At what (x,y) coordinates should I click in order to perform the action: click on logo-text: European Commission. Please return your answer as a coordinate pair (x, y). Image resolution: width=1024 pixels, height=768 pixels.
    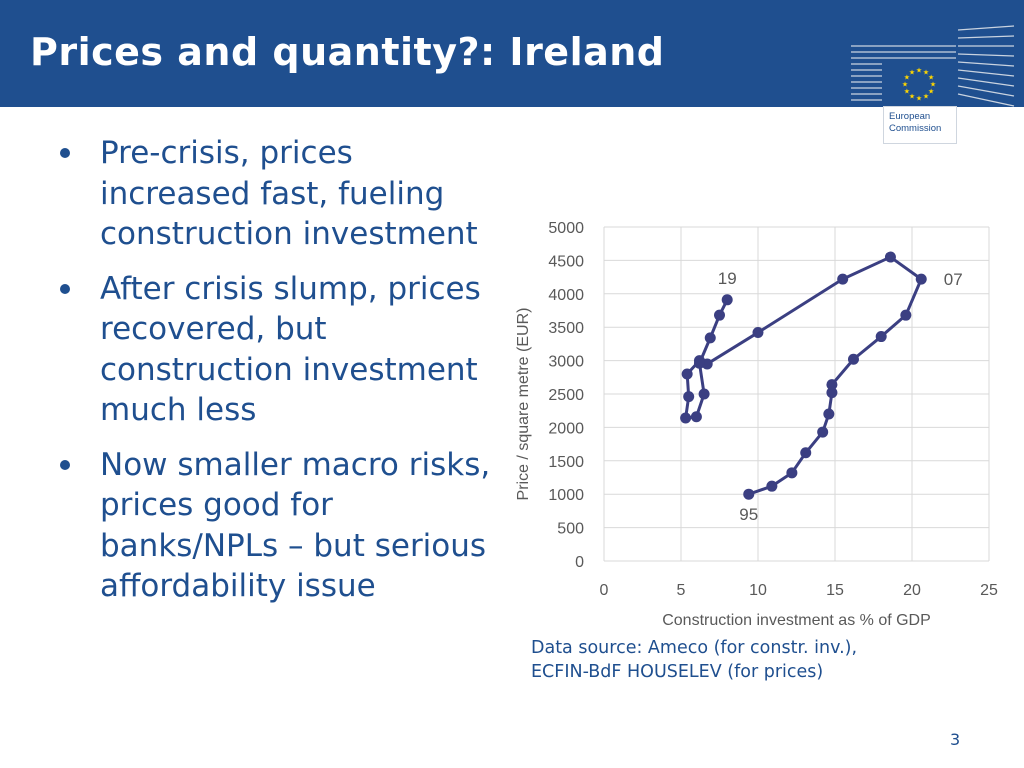
    Looking at the image, I should click on (915, 123).